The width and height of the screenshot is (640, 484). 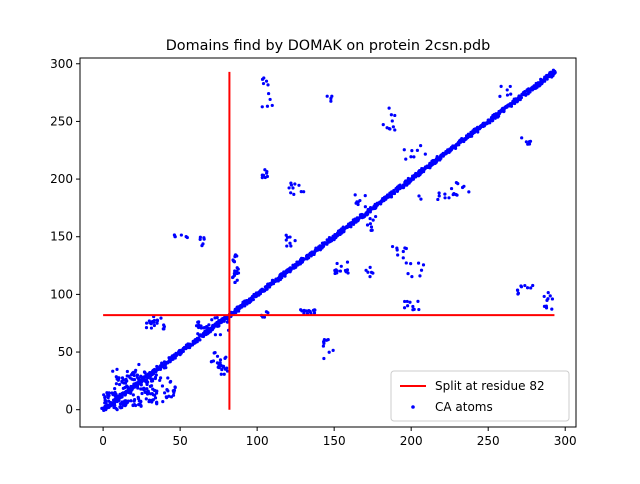 I want to click on legend: Split at residue 82 CA atoms, so click(x=480, y=396).